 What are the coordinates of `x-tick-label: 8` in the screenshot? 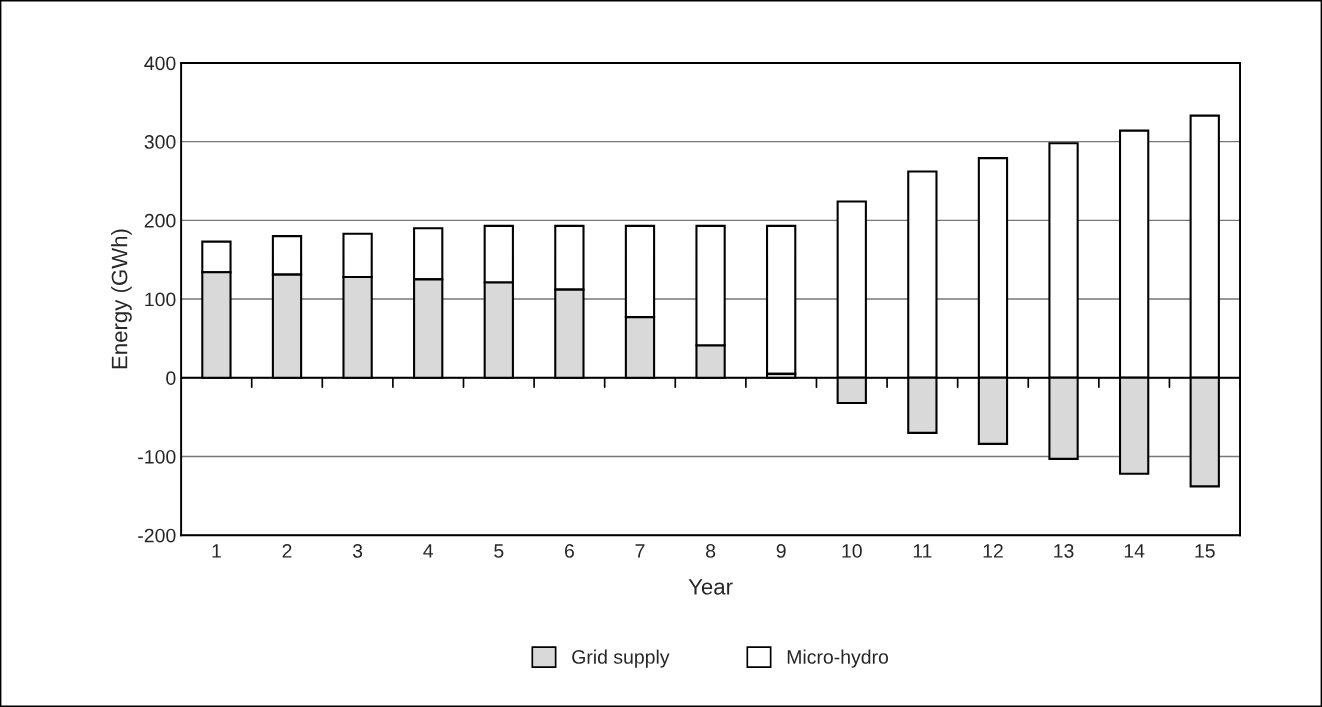 It's located at (711, 551).